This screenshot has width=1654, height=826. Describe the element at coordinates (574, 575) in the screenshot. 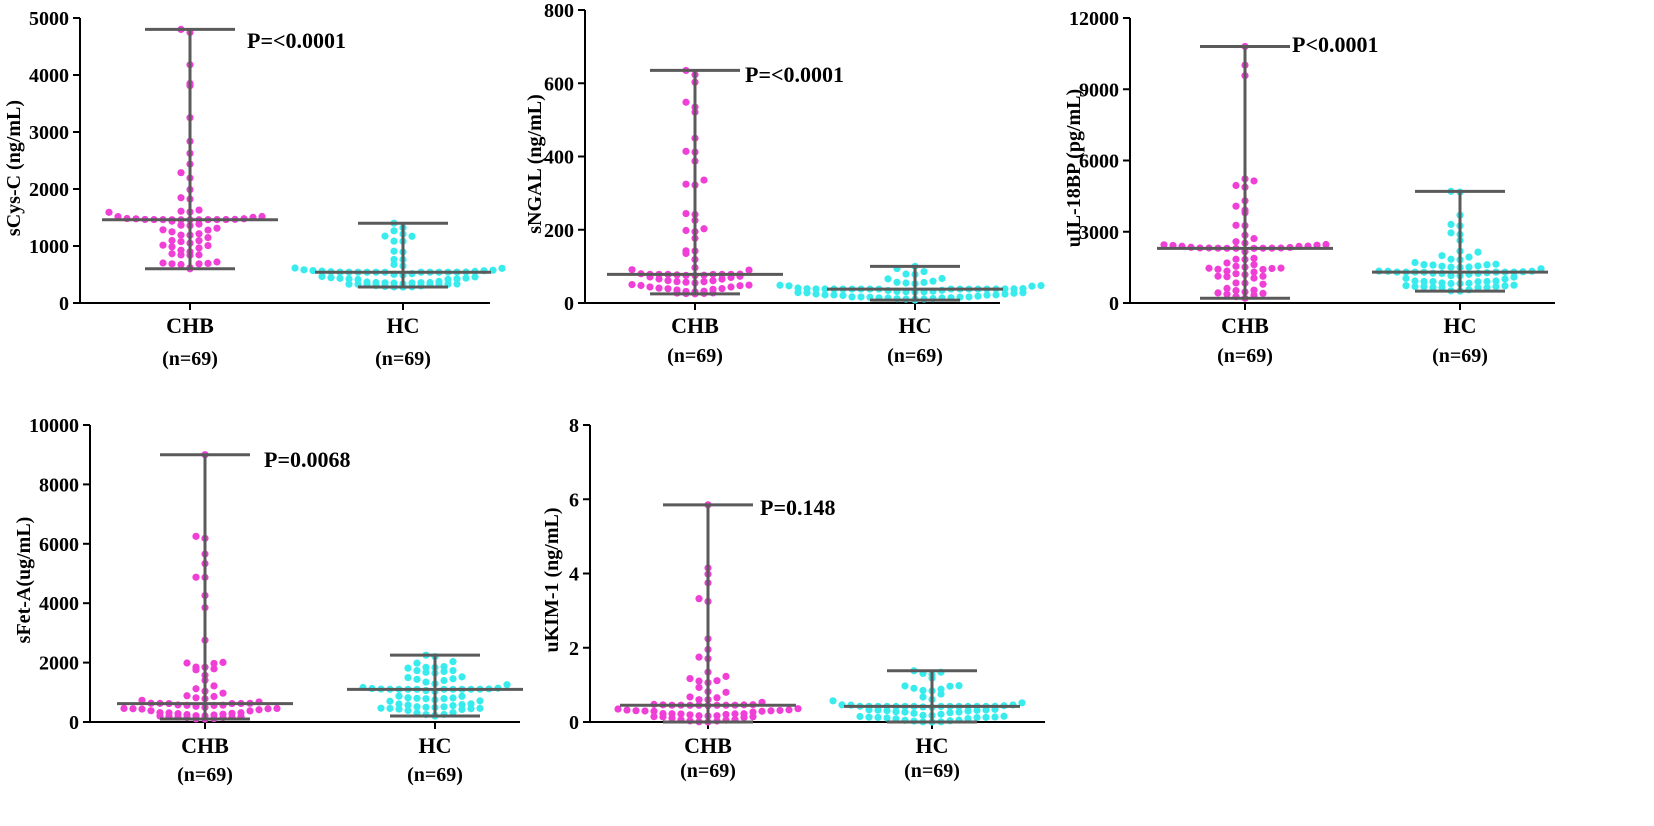

I see `y-tick-label: 4` at that location.